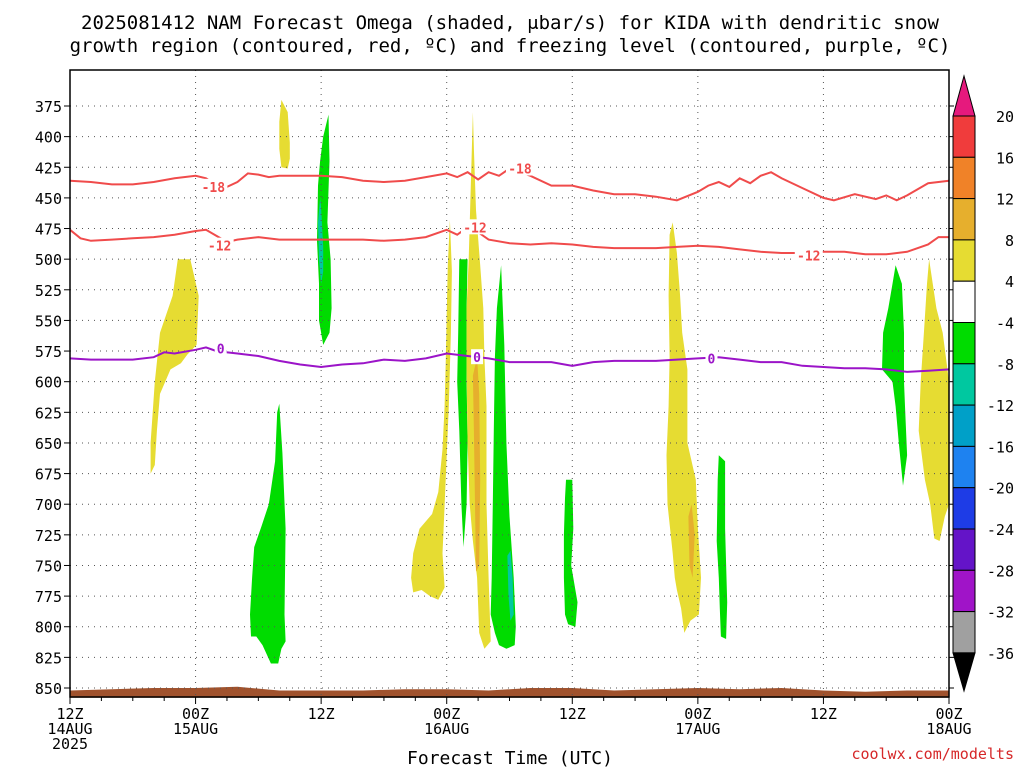 The width and height of the screenshot is (1024, 768). Describe the element at coordinates (431, 409) in the screenshot. I see `omega-region-plume-hr33` at that location.